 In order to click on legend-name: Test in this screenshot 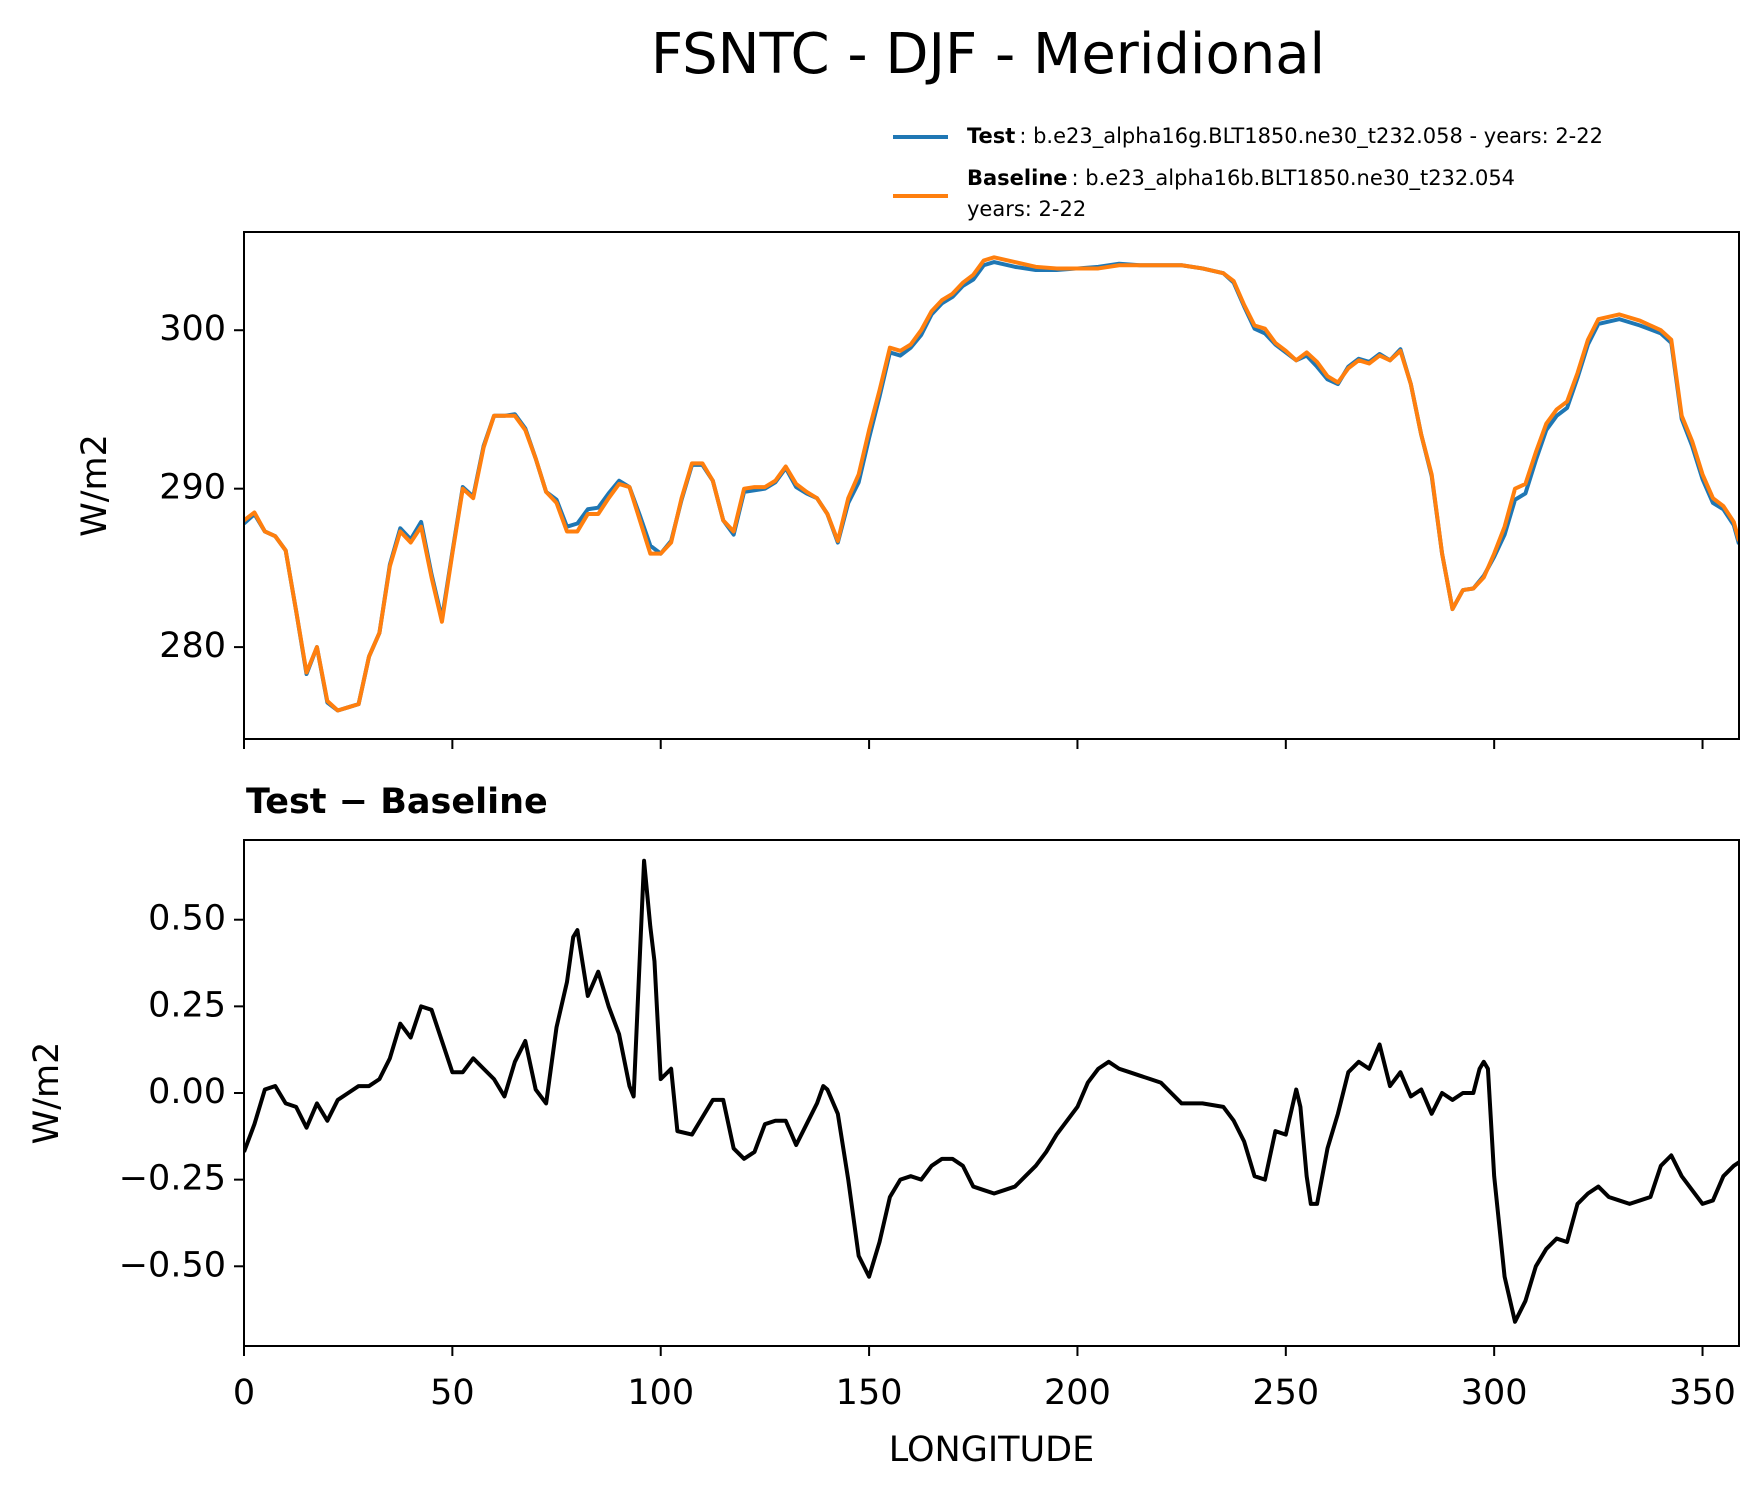, I will do `click(991, 136)`.